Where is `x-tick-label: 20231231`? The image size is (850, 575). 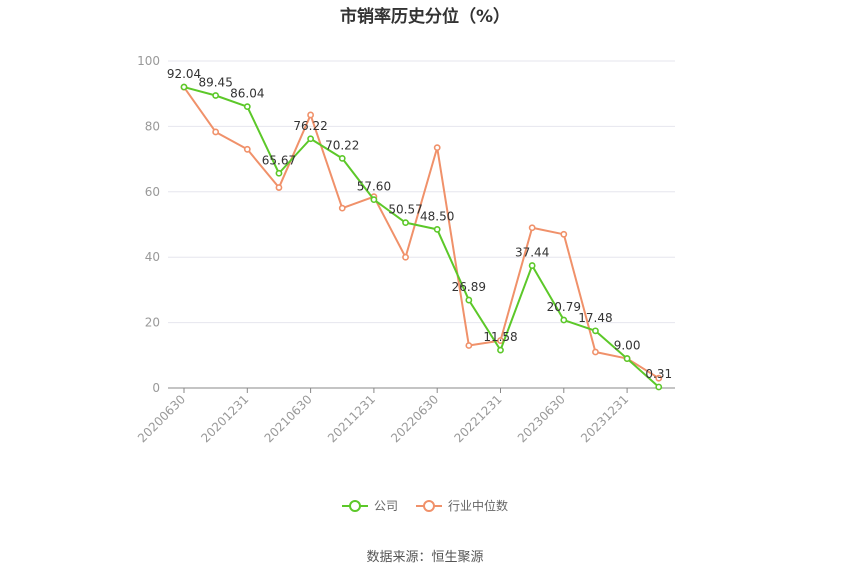
x-tick-label: 20231231 is located at coordinates (604, 418).